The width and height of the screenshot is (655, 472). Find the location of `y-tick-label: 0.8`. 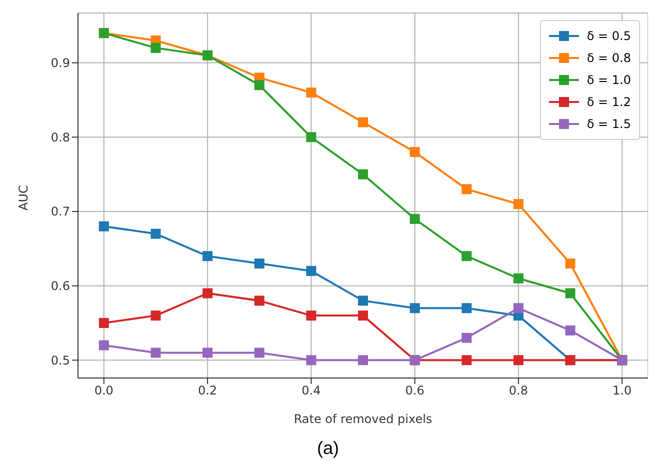

y-tick-label: 0.8 is located at coordinates (60, 137).